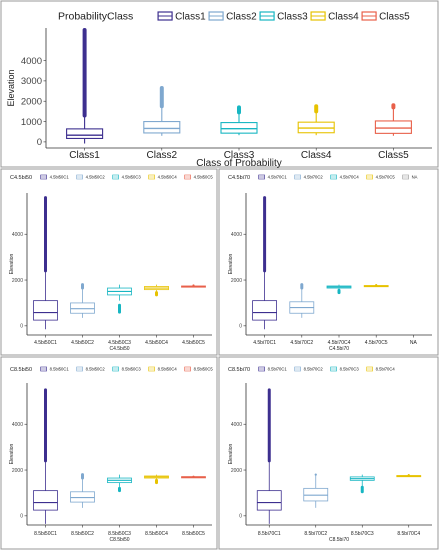 Image resolution: width=439 pixels, height=550 pixels. What do you see at coordinates (408, 534) in the screenshot?
I see `x-tick-label: 8.5bi70C4` at bounding box center [408, 534].